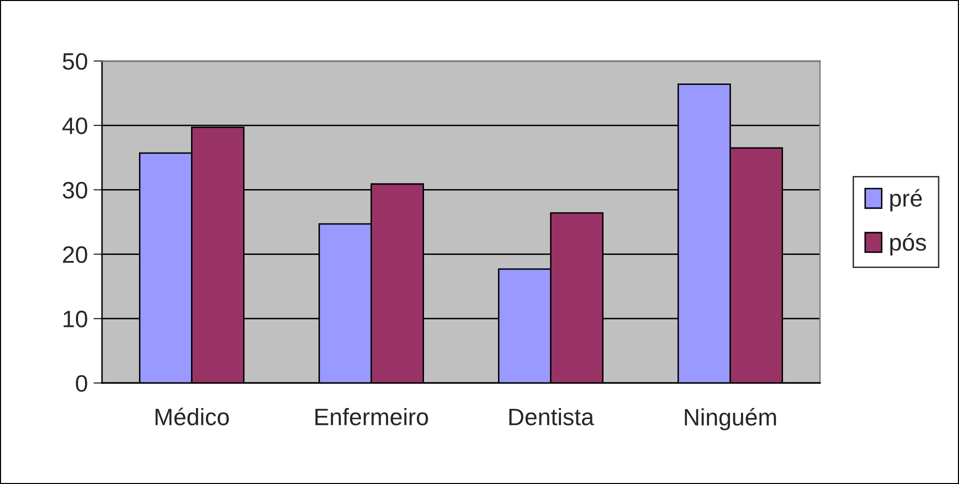  Describe the element at coordinates (906, 200) in the screenshot. I see `legend-label: pré` at that location.